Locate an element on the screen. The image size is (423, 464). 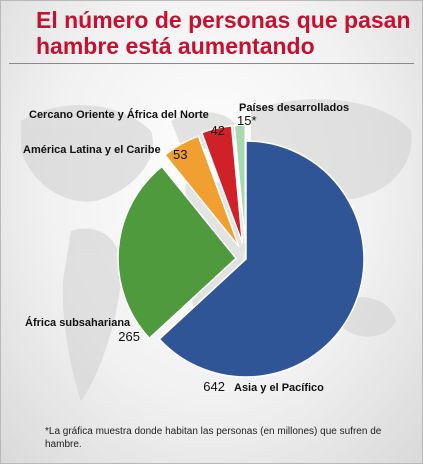
slice-label-3: América Latina y el Caribe is located at coordinates (92, 150).